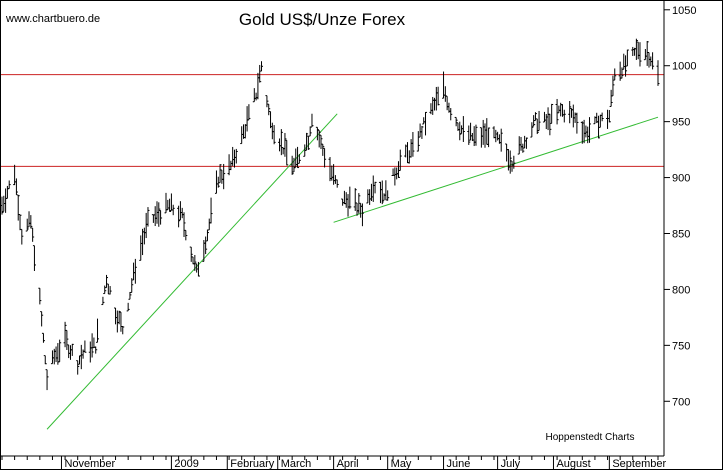 The height and width of the screenshot is (470, 723). I want to click on uptrend-2-line, so click(496, 169).